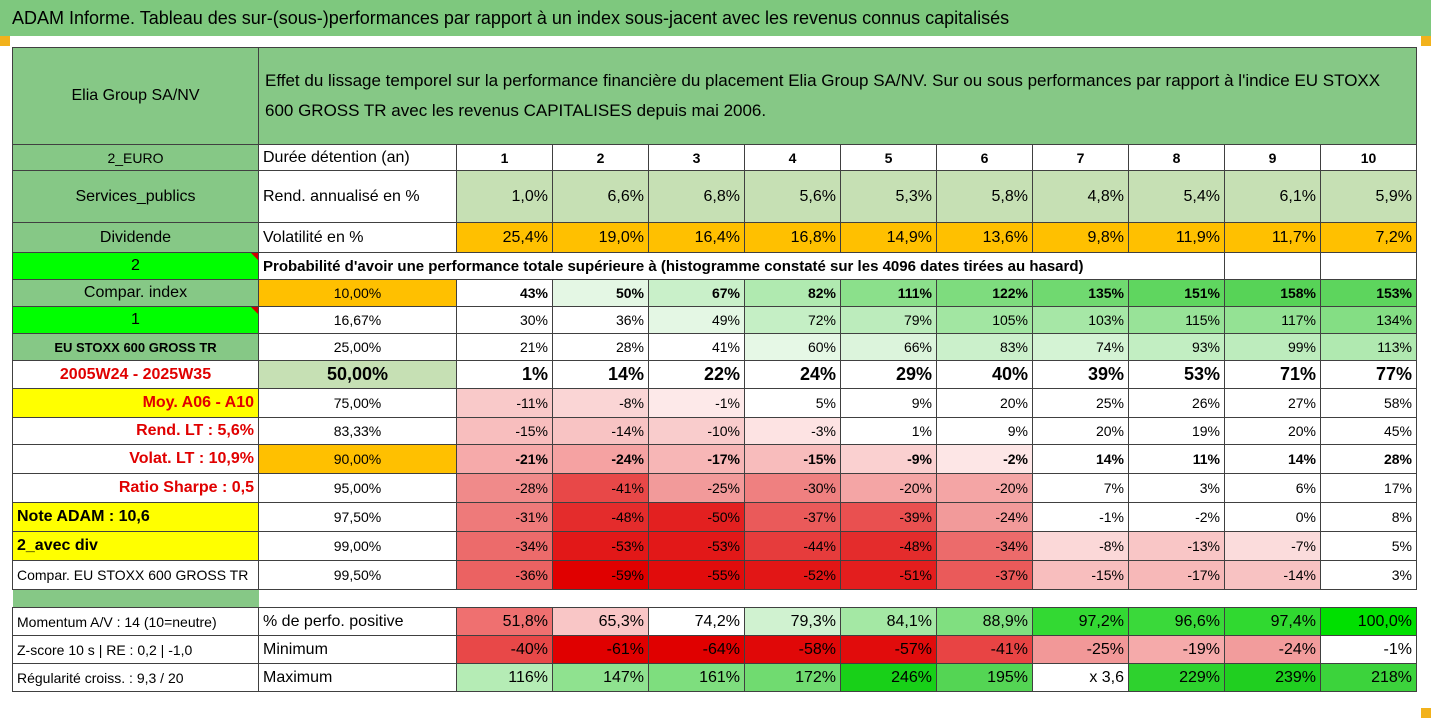 The image size is (1431, 718). I want to click on volat-value: 11,7%, so click(1272, 237).